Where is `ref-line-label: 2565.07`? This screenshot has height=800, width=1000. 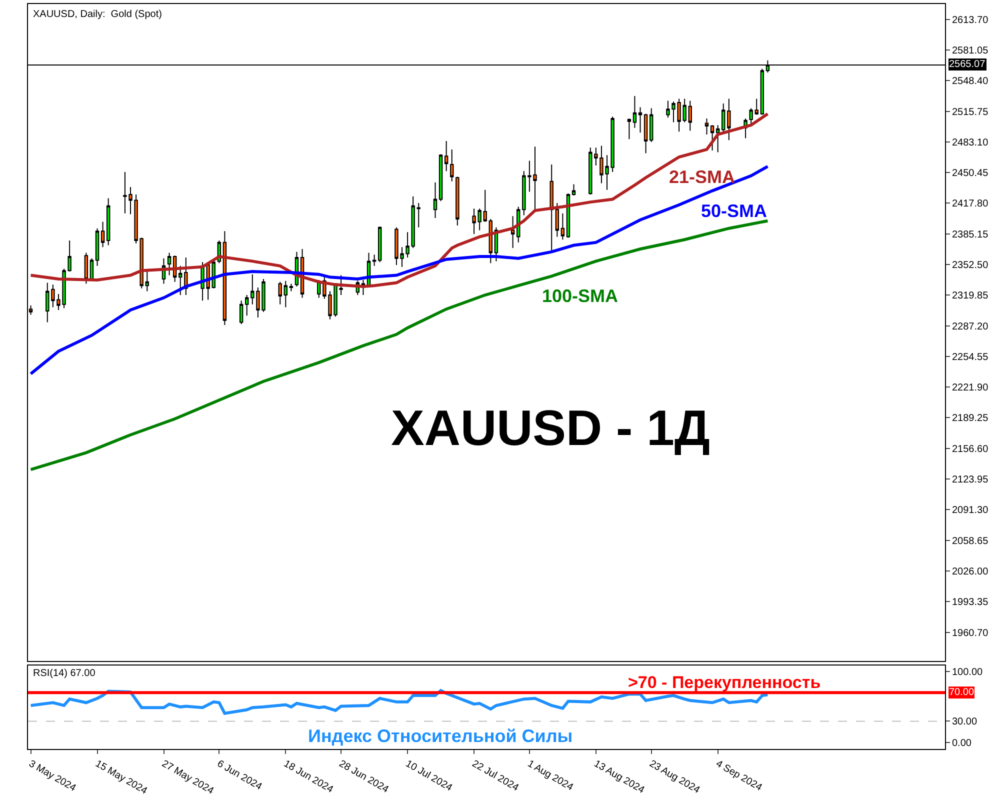 ref-line-label: 2565.07 is located at coordinates (967, 64).